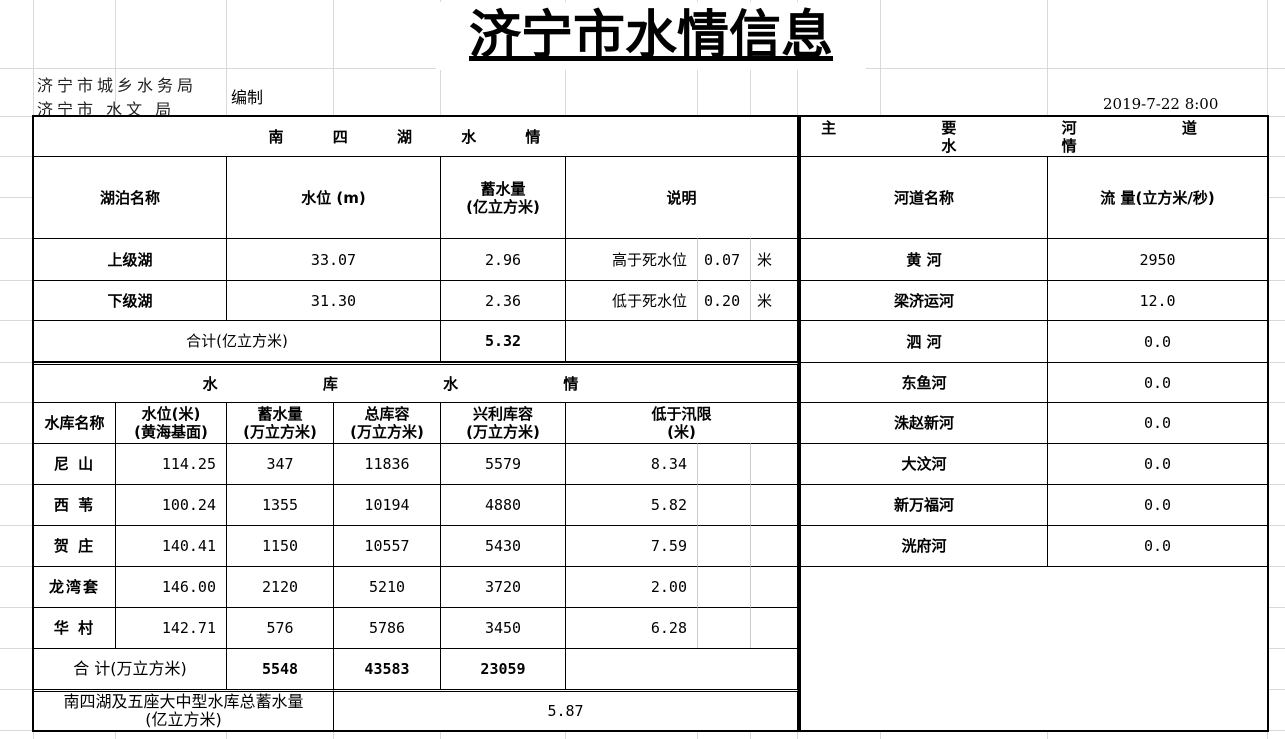 This screenshot has width=1285, height=739. I want to click on res-header-name: 水库名称, so click(74, 423).